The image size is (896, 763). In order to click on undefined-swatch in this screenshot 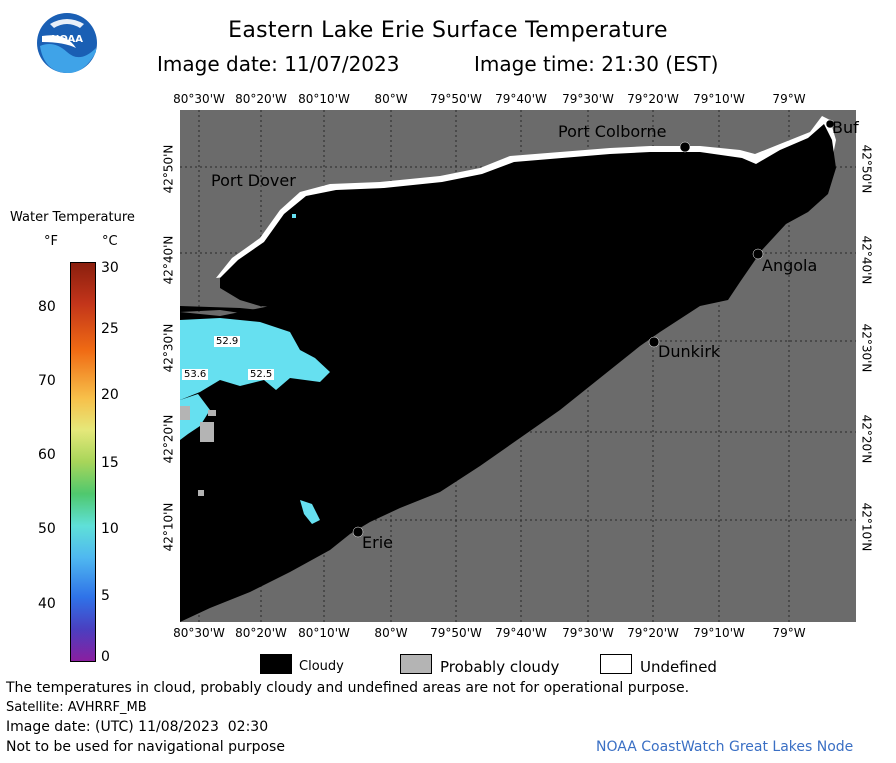, I will do `click(616, 664)`.